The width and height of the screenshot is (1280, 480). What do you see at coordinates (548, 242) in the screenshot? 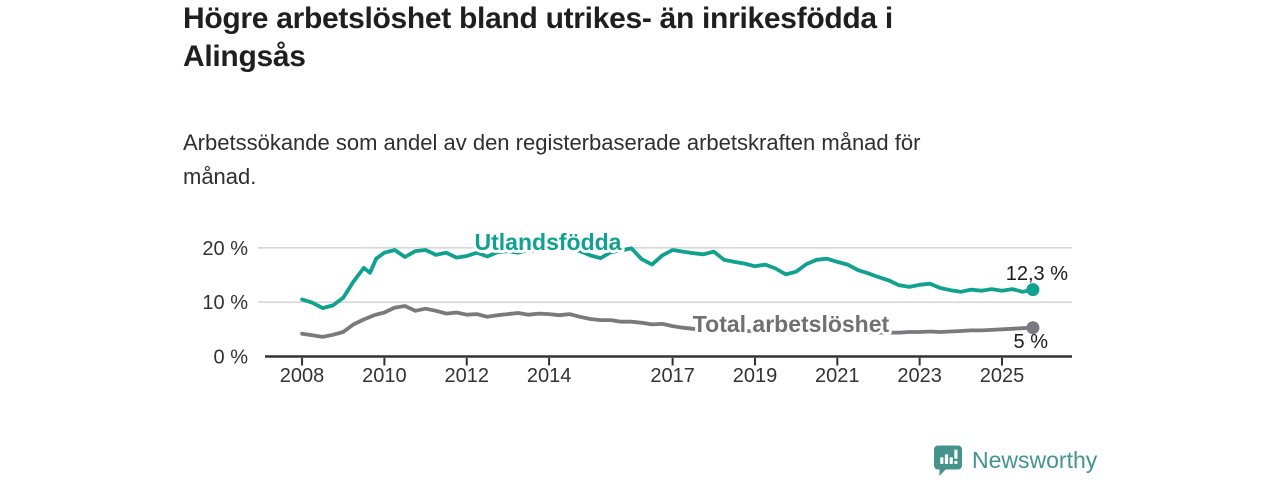
I see `series-label-utlandsfodda: Utlandsfödda` at bounding box center [548, 242].